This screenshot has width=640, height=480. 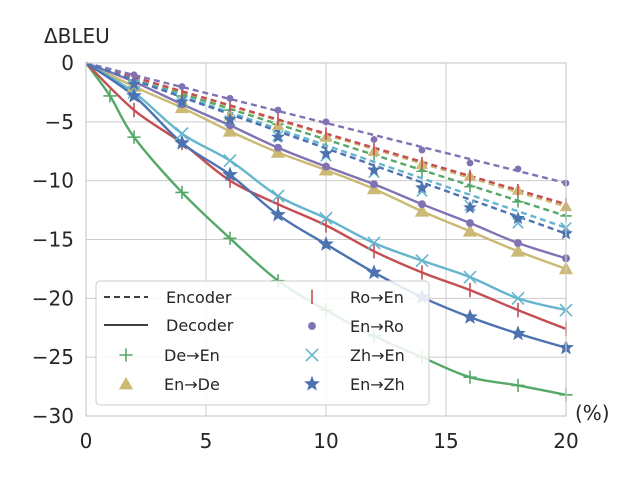 What do you see at coordinates (377, 297) in the screenshot?
I see `legend-label-ro-to-en: Ro→En` at bounding box center [377, 297].